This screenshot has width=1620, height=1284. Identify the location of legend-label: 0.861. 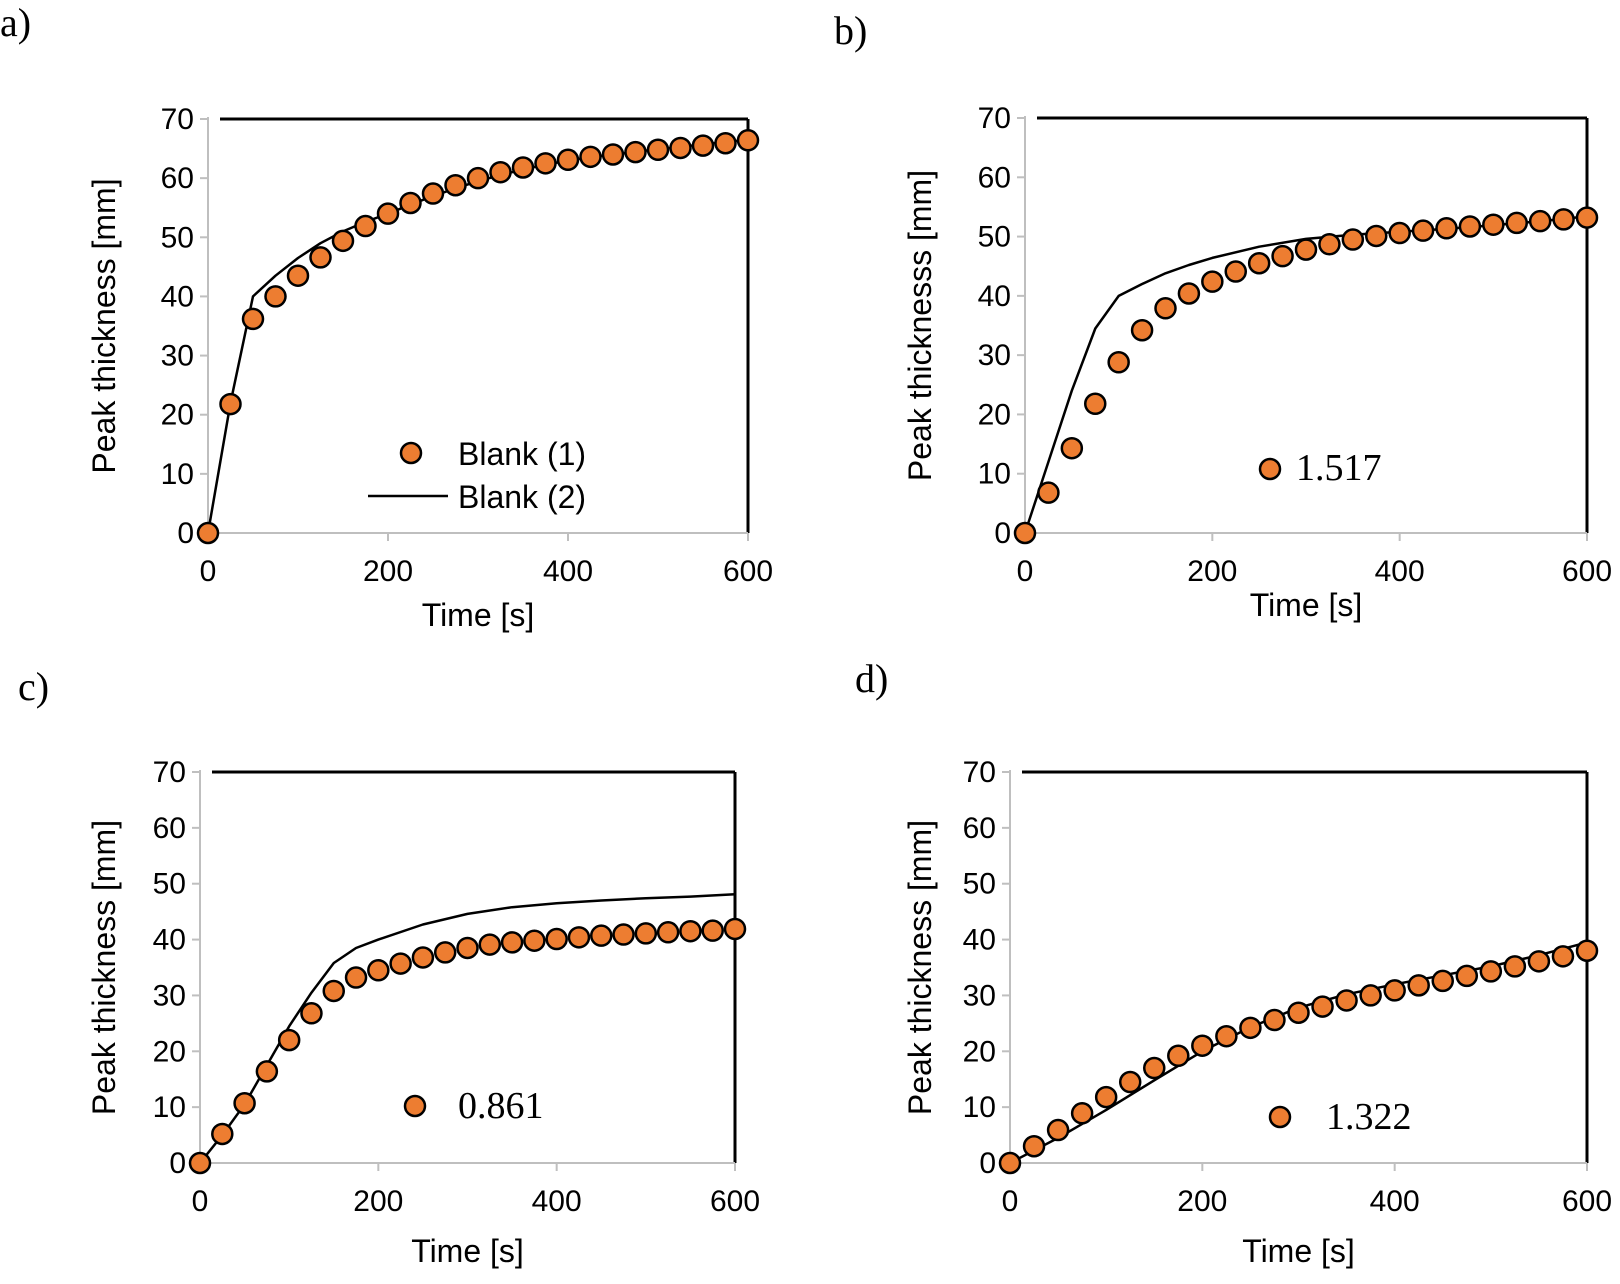
(501, 1106).